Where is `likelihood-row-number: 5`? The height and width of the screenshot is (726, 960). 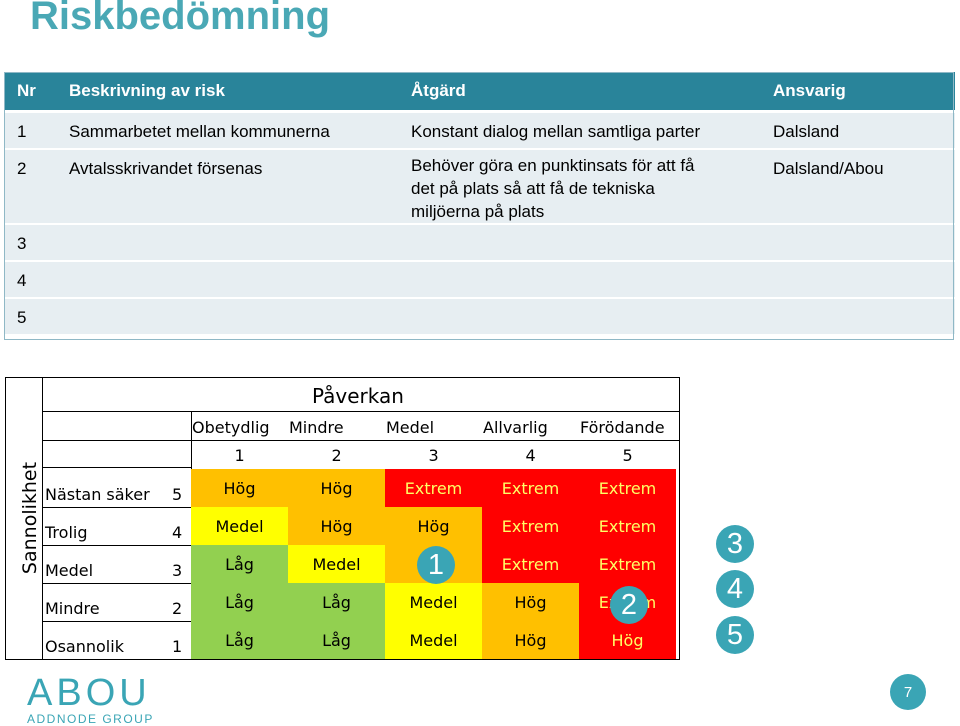 likelihood-row-number: 5 is located at coordinates (177, 494).